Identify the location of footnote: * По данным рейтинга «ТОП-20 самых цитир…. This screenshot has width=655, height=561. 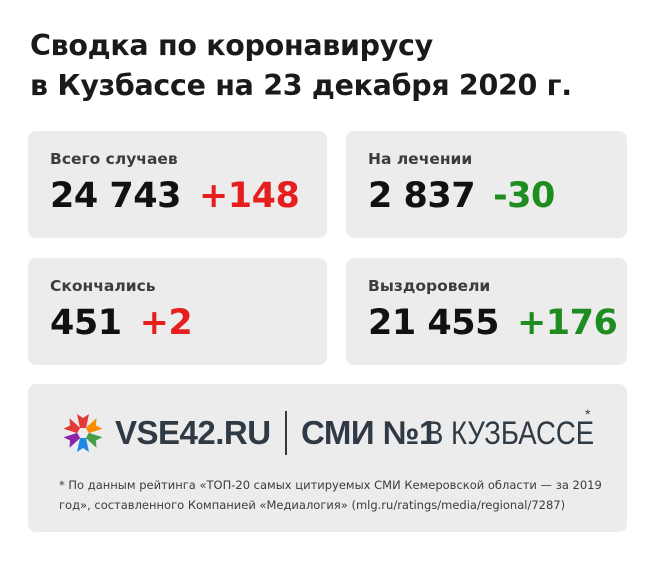
(330, 495).